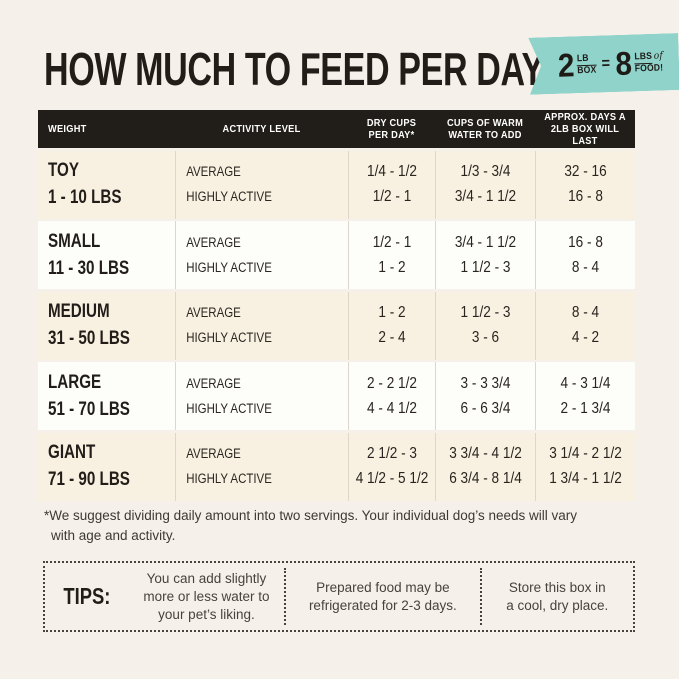 The image size is (679, 679). Describe the element at coordinates (485, 408) in the screenshot. I see `water-active: 6 - 6 3/4` at that location.